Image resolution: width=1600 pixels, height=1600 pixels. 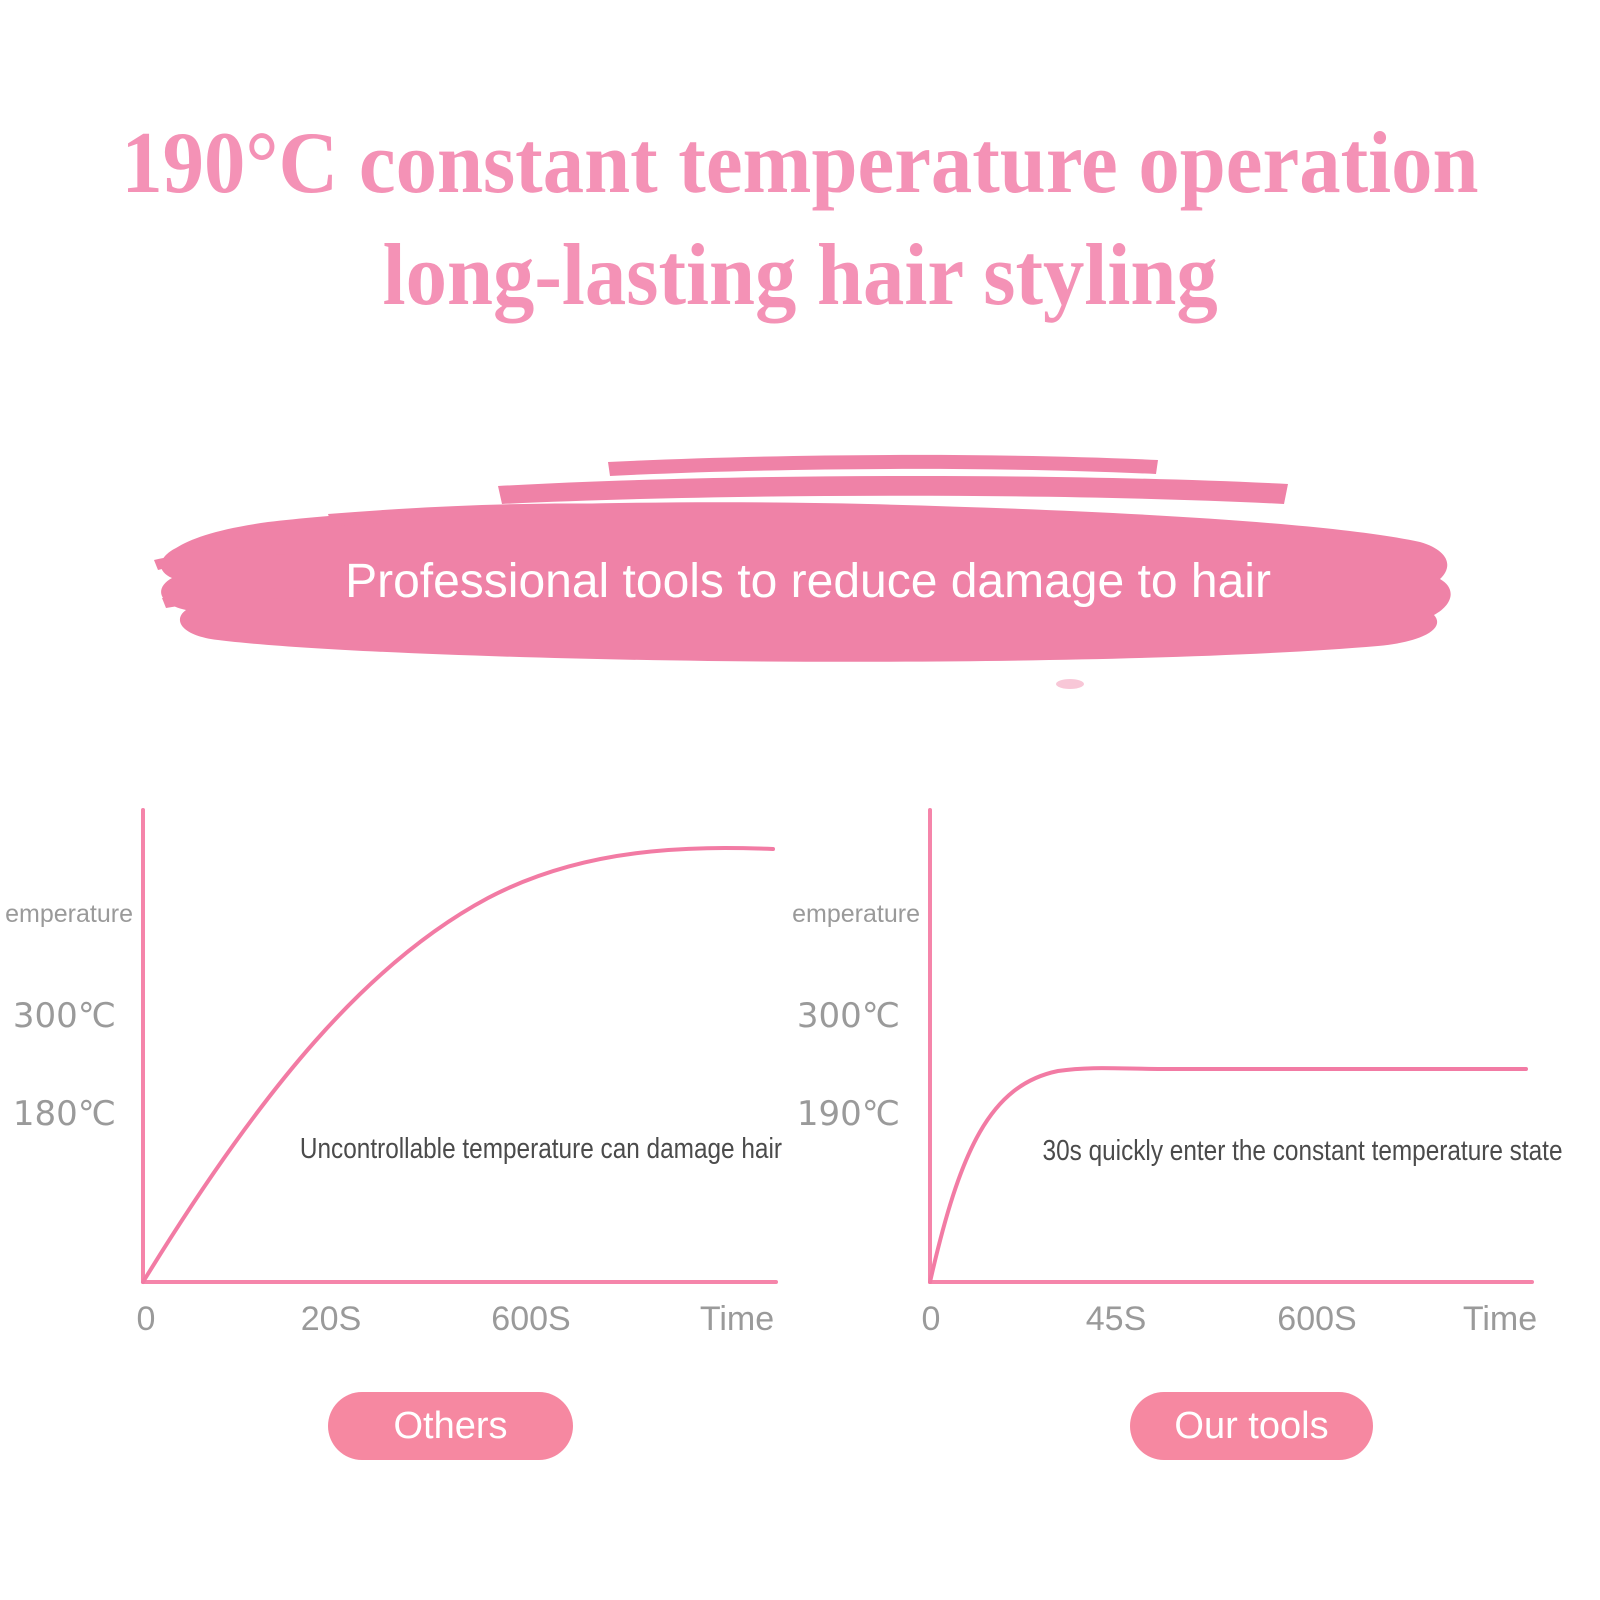 I want to click on right-y-tick-190: 190℃, so click(x=848, y=1114).